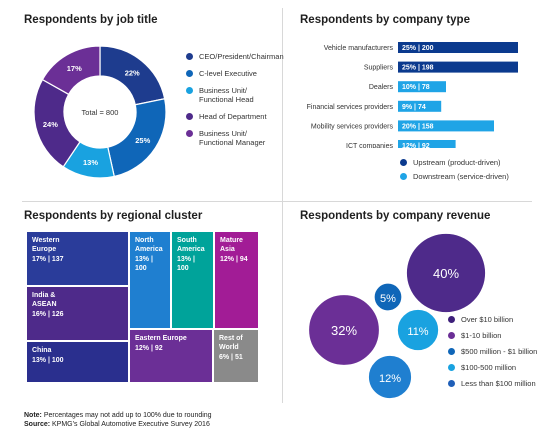  I want to click on treemap-cell-south-america: South America 13% | 100, so click(192, 280).